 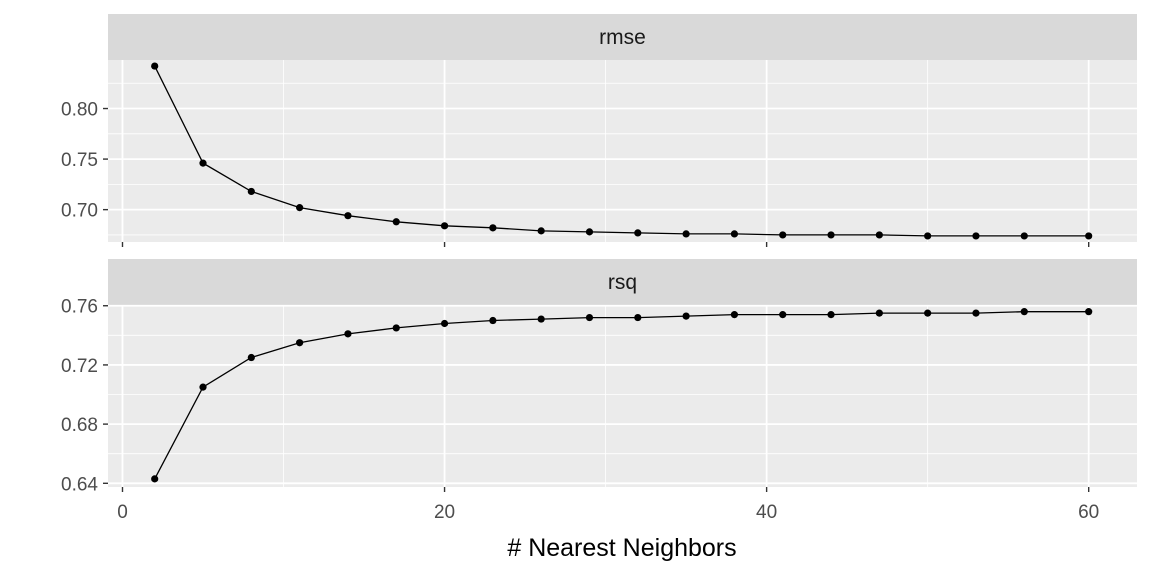 I want to click on y-tick-label: 0.75, so click(x=79, y=160).